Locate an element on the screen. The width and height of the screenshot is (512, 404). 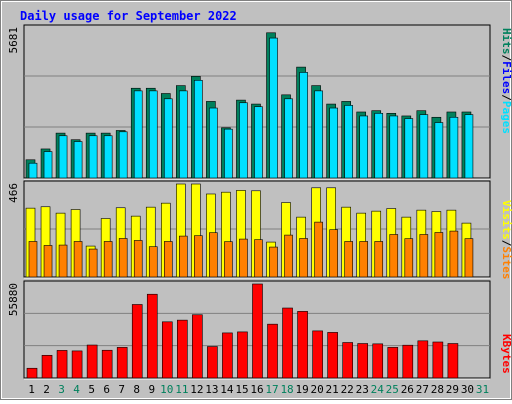
day-label: 15 is located at coordinates (241, 389).